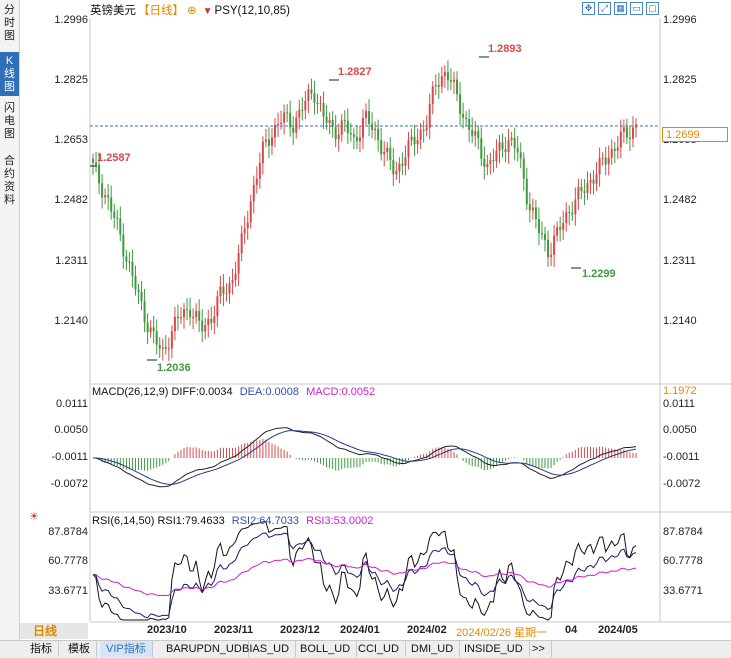 The height and width of the screenshot is (658, 731). Describe the element at coordinates (266, 649) in the screenshot. I see `tab-bias: BIAS_UD` at that location.